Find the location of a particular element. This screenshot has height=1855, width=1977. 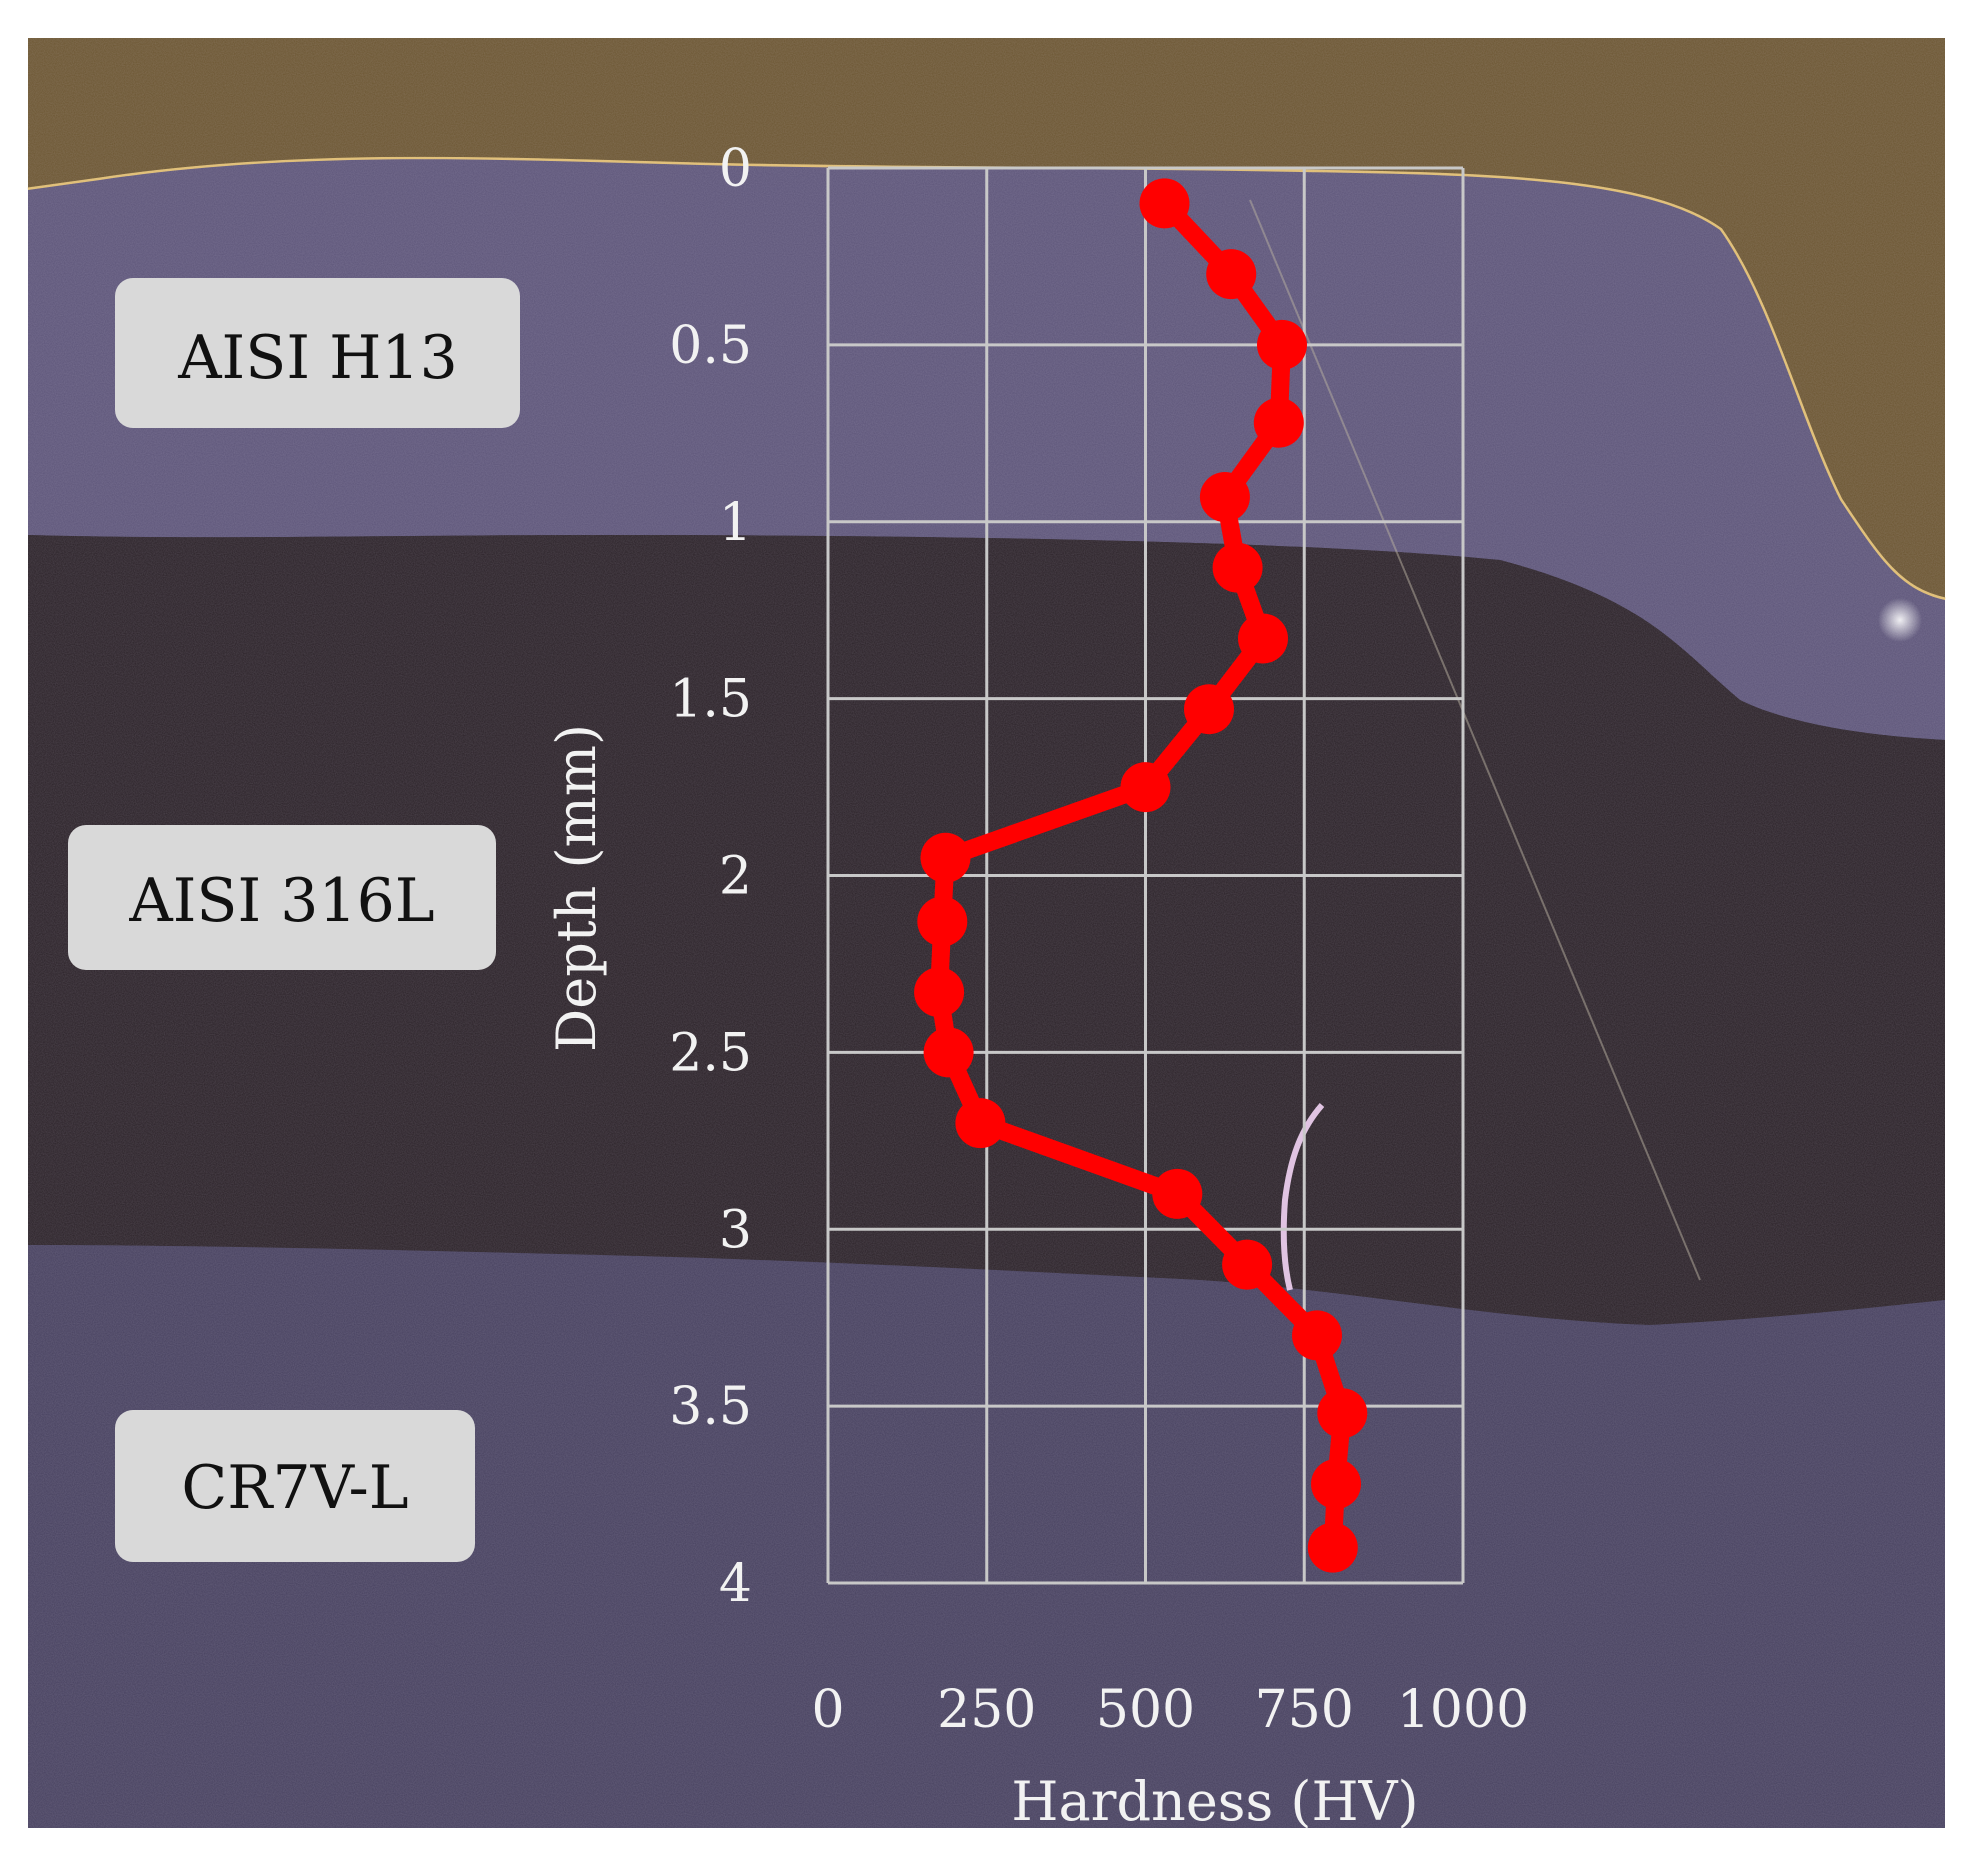

bright-spot is located at coordinates (1900, 620).